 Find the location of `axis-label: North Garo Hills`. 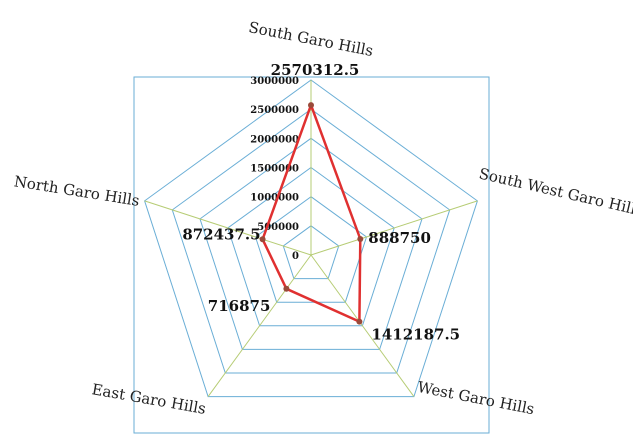

axis-label: North Garo Hills is located at coordinates (77, 191).